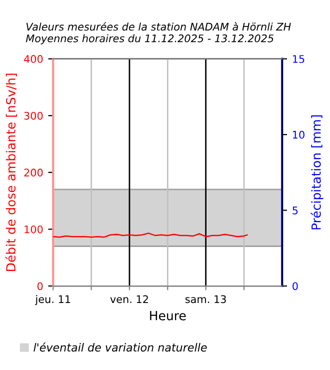 The image size is (330, 370). Describe the element at coordinates (129, 299) in the screenshot. I see `x-tick-label: ven. 12` at that location.